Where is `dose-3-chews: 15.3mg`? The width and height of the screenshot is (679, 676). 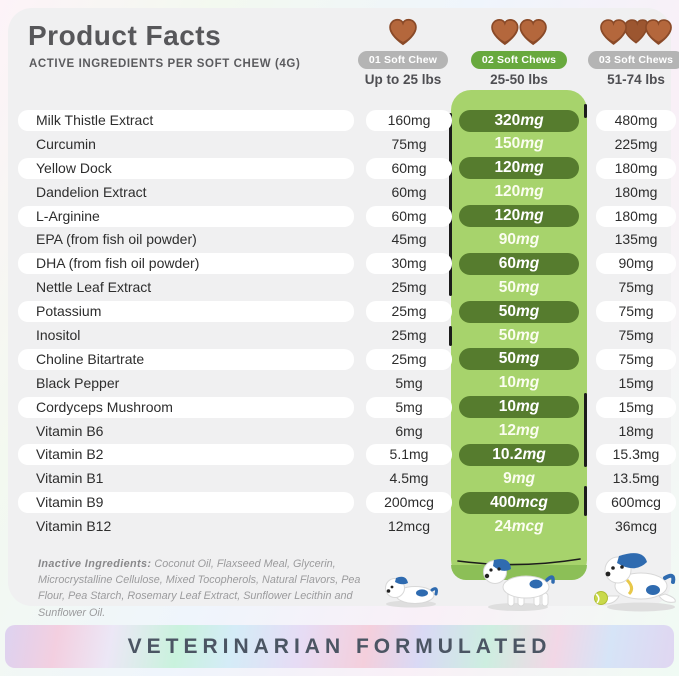
dose-3-chews: 15.3mg is located at coordinates (636, 455).